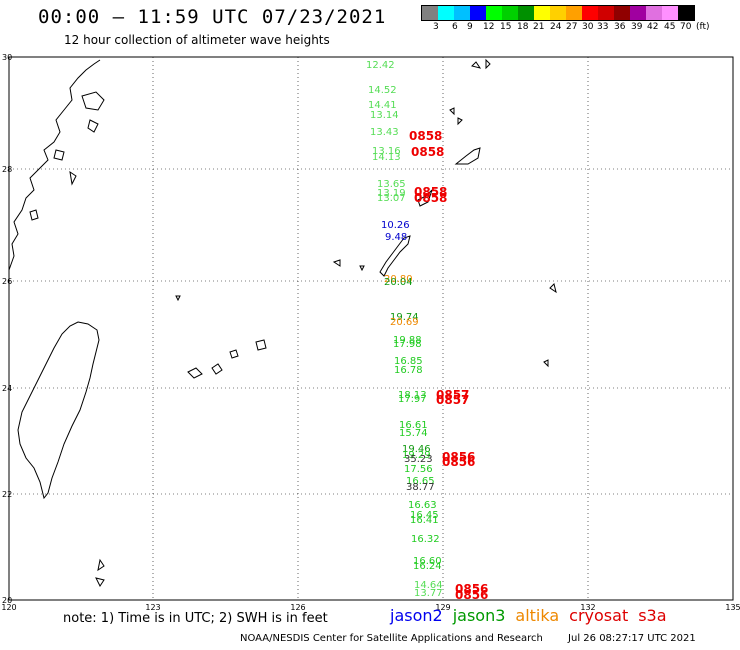  What do you see at coordinates (422, 505) in the screenshot?
I see `wave-height-label: 16.63` at bounding box center [422, 505].